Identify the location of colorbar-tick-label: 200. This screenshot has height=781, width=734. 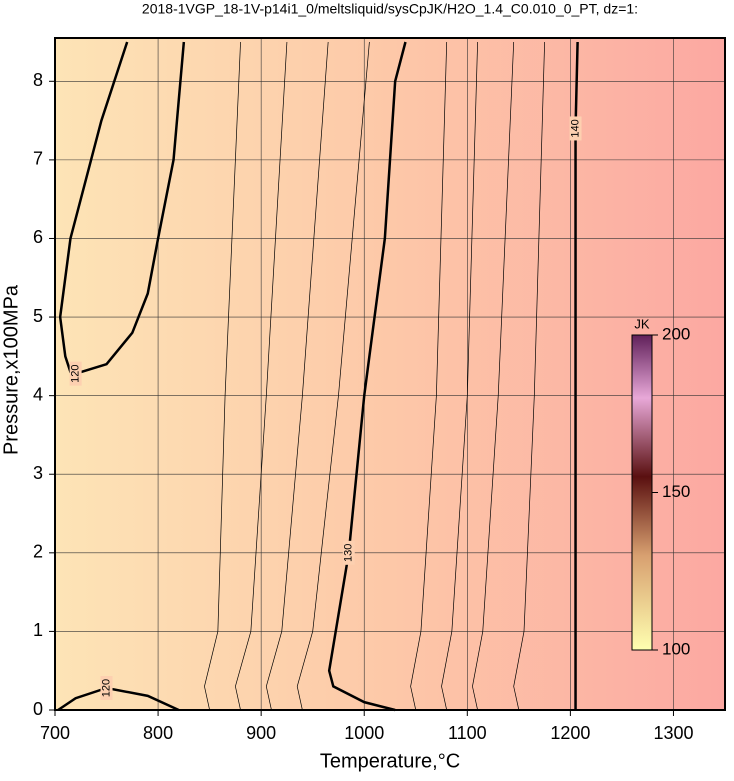
(676, 333).